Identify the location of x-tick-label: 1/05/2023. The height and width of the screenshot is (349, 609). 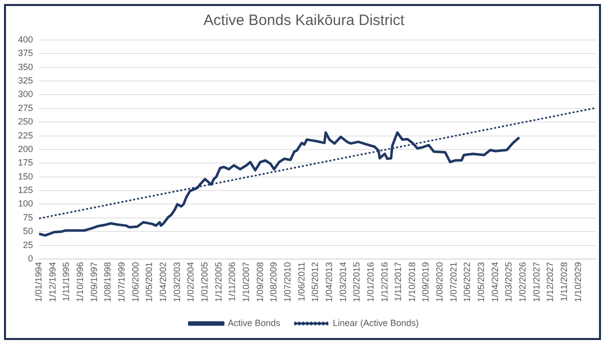
(481, 282).